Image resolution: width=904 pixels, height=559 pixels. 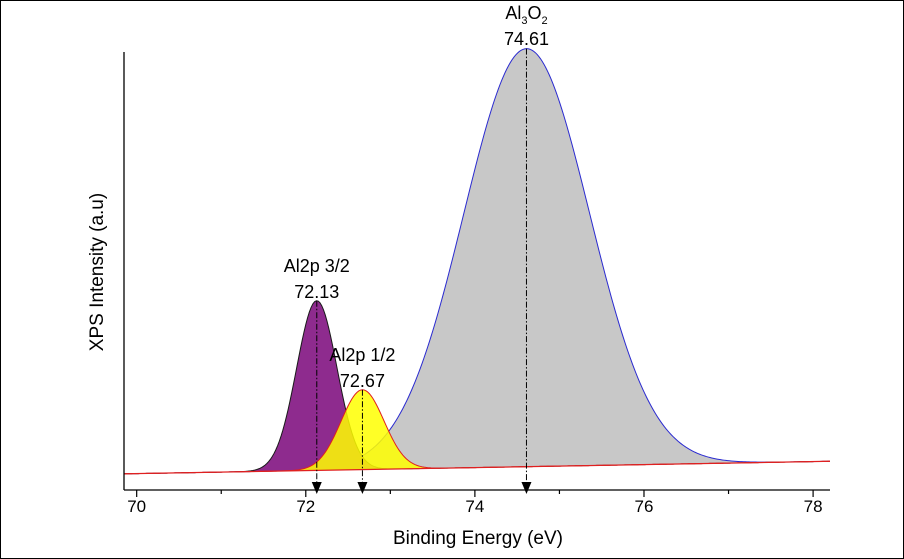 I want to click on peak-label-0: Al2p 3/2, so click(x=317, y=266).